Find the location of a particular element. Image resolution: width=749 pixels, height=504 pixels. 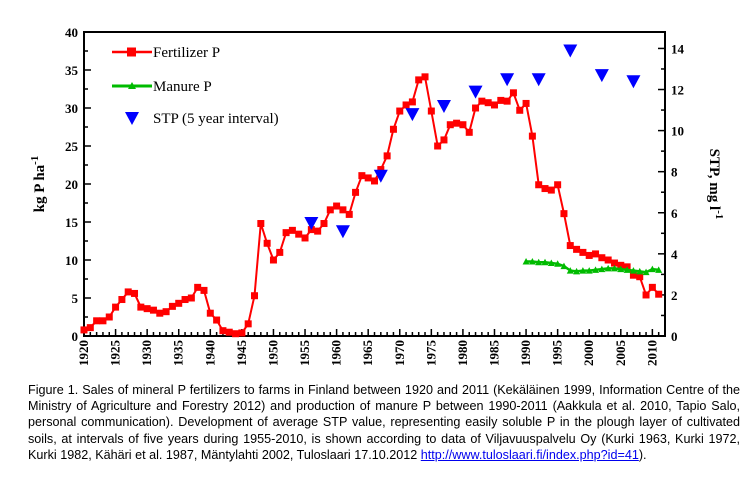

x-tick-label: 1995 is located at coordinates (557, 353).